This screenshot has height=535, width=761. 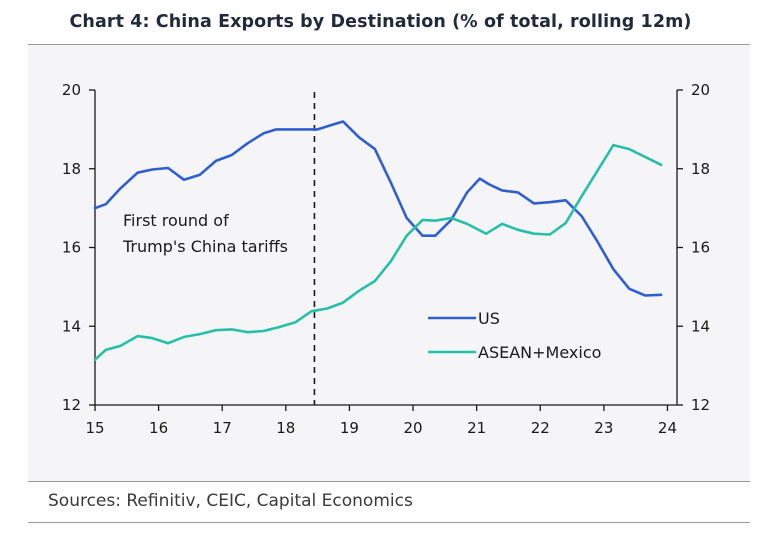 I want to click on left-y-tick-label: 16, so click(x=71, y=248).